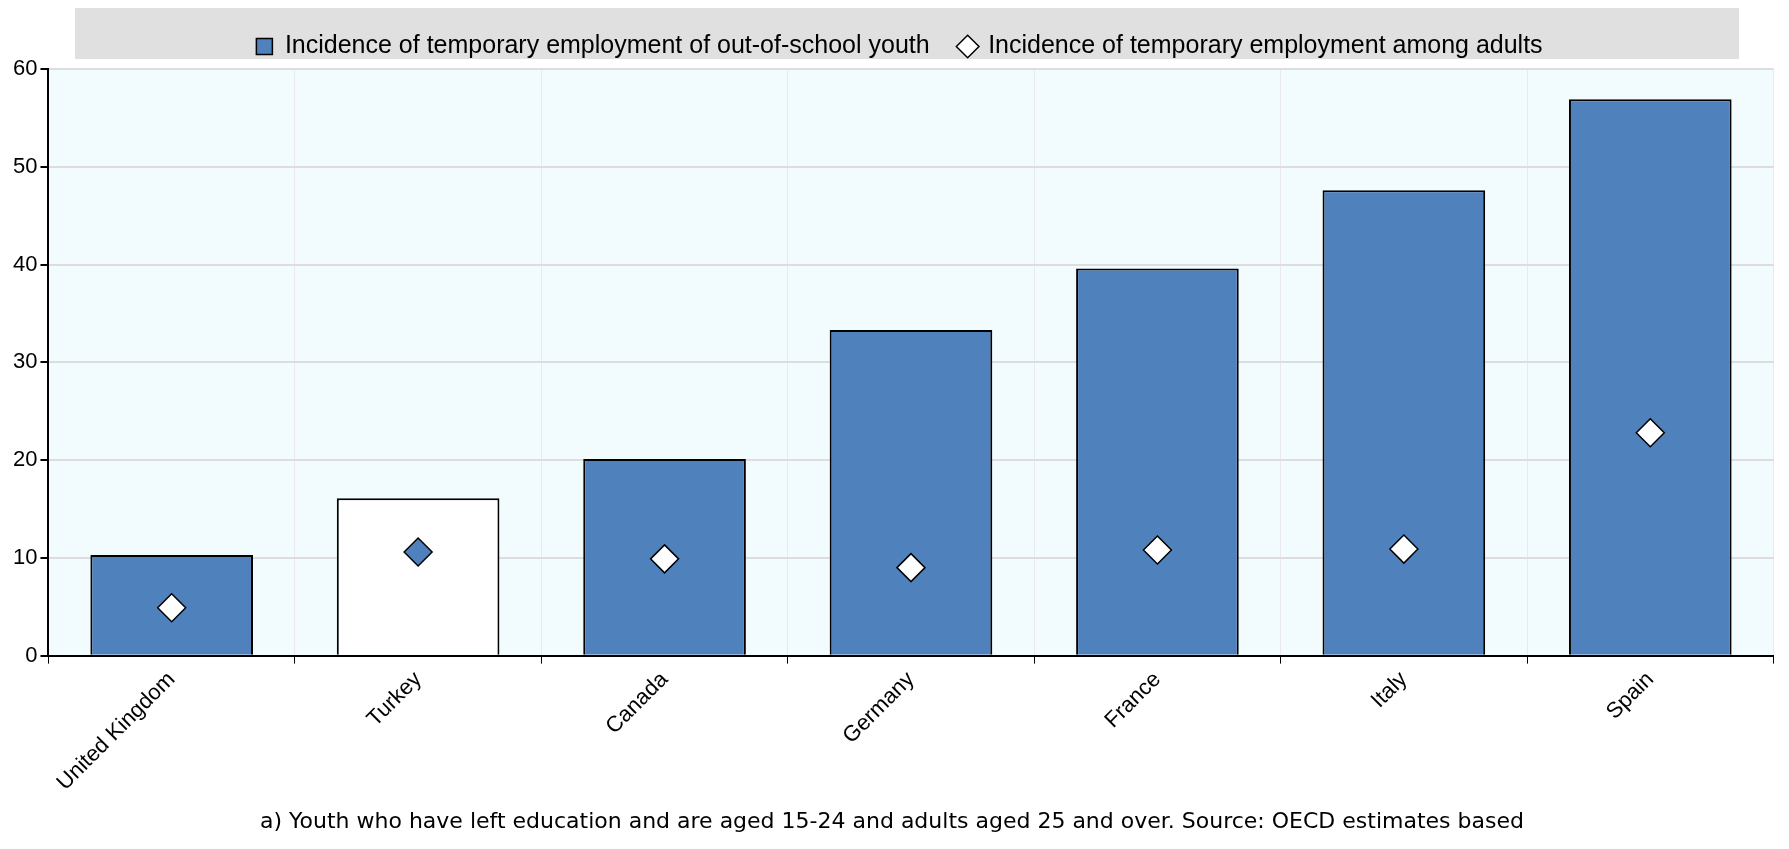  What do you see at coordinates (25, 68) in the screenshot?
I see `y-tick-label: 60` at bounding box center [25, 68].